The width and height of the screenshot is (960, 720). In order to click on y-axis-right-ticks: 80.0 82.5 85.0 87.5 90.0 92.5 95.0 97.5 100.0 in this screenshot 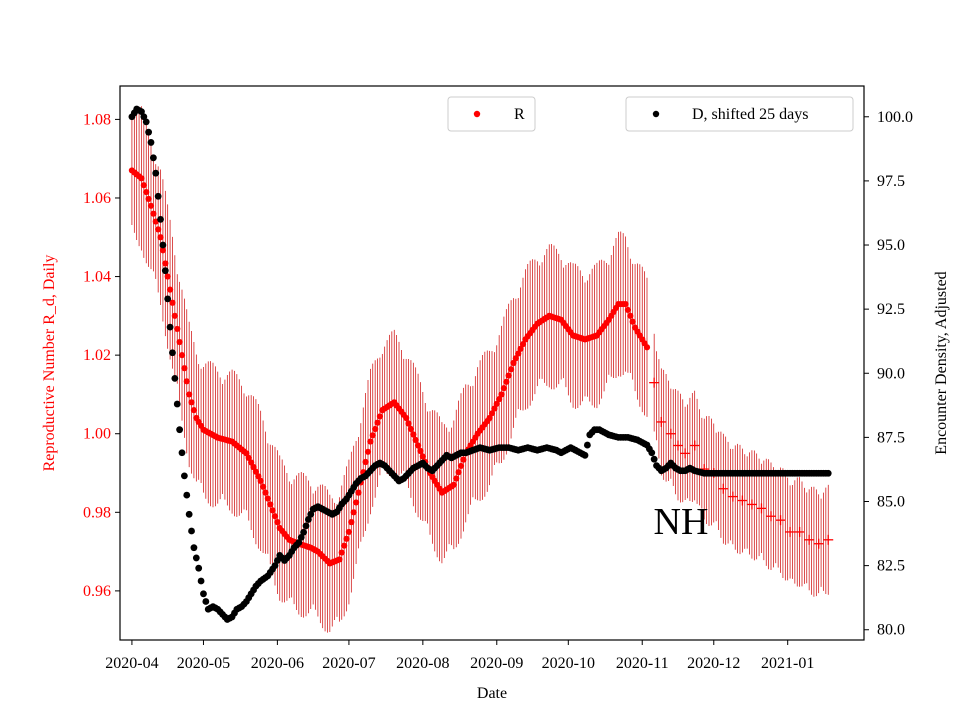, I will do `click(888, 374)`.